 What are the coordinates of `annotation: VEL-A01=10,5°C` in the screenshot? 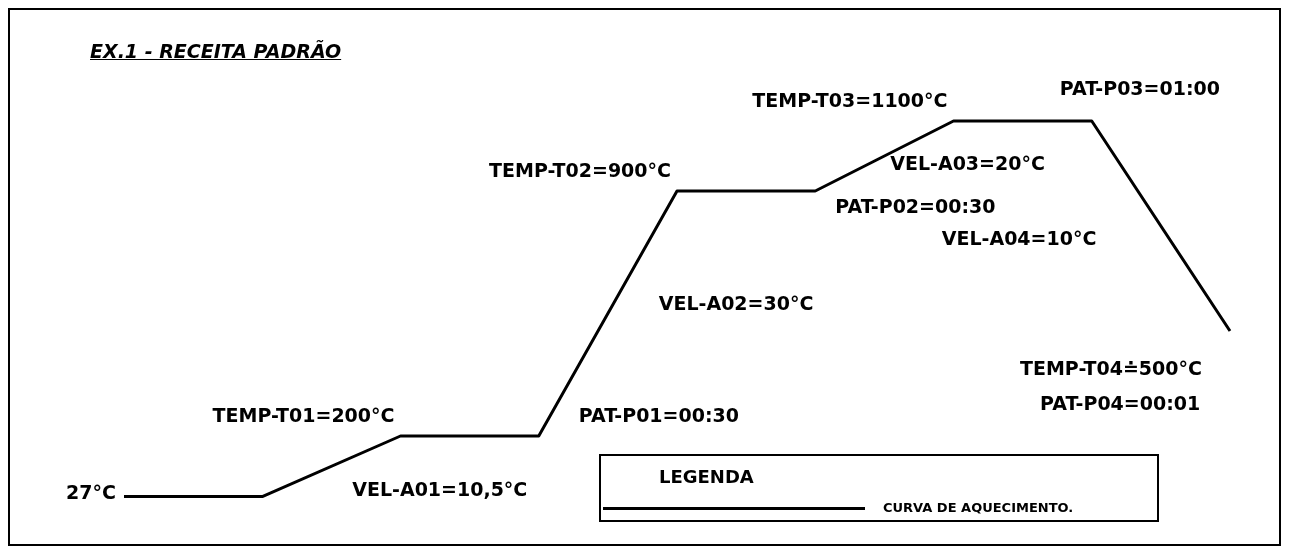 It's located at (440, 488).